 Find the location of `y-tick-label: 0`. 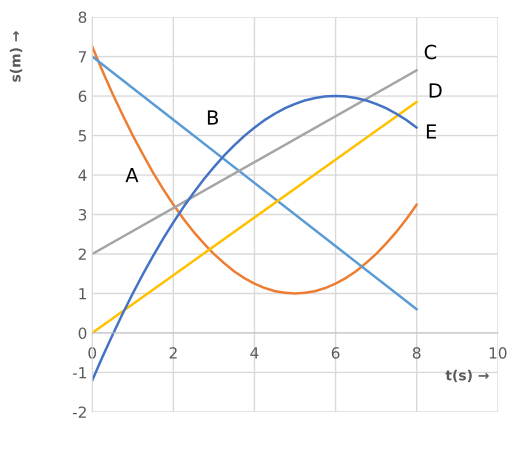

y-tick-label: 0 is located at coordinates (82, 333).